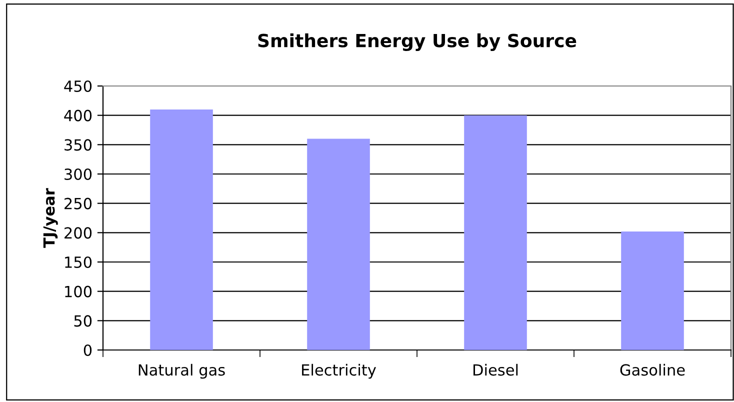 The height and width of the screenshot is (402, 734). I want to click on chart-title: Smithers Energy Use by Source, so click(417, 42).